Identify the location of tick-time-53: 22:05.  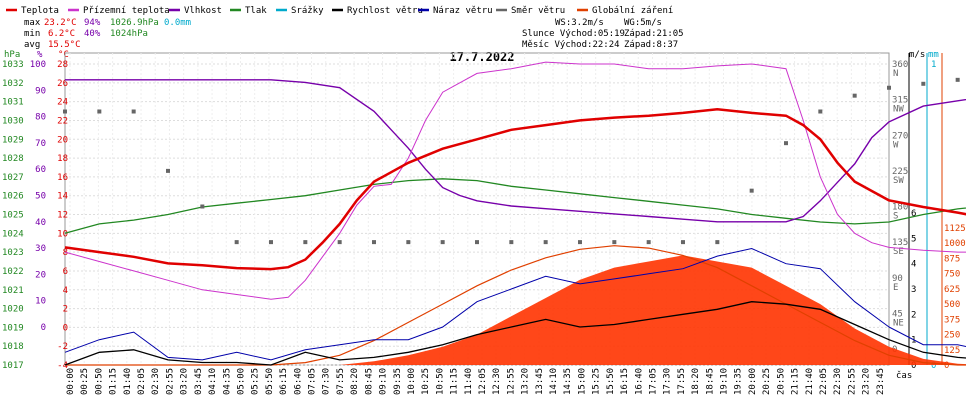
(824, 381).